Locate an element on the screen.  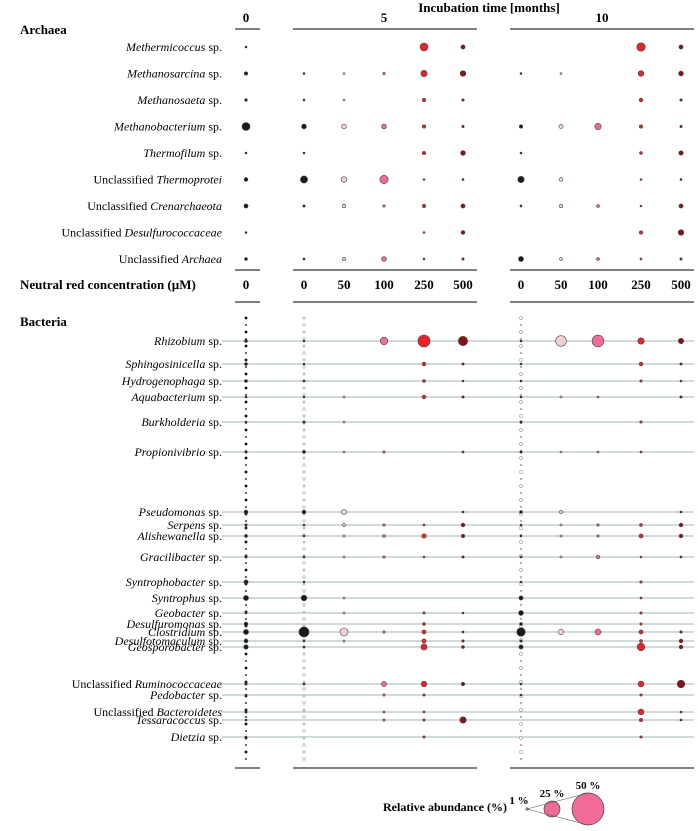
archaea-label-1: Methanosarcina sp. is located at coordinates (174, 74).